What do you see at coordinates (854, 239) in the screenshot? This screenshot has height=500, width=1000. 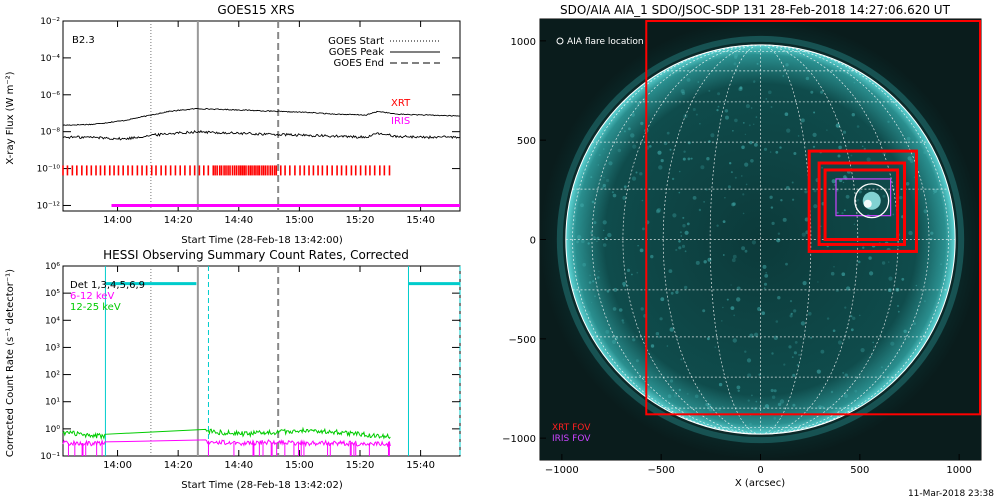 I see `aia-grid-longitude` at bounding box center [854, 239].